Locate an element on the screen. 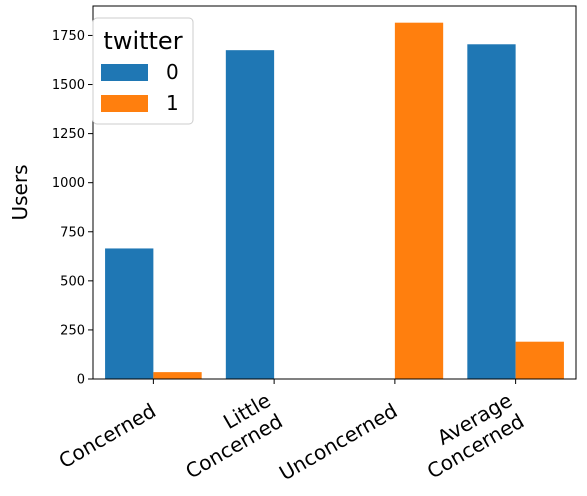 The height and width of the screenshot is (496, 587). y-tick-label: 0 is located at coordinates (81, 380).